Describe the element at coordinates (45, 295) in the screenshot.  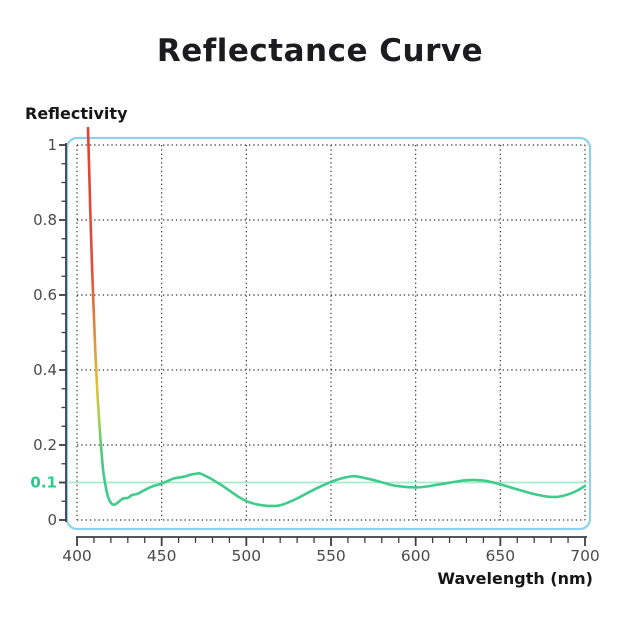
I see `y-tick-label: 0.6` at that location.